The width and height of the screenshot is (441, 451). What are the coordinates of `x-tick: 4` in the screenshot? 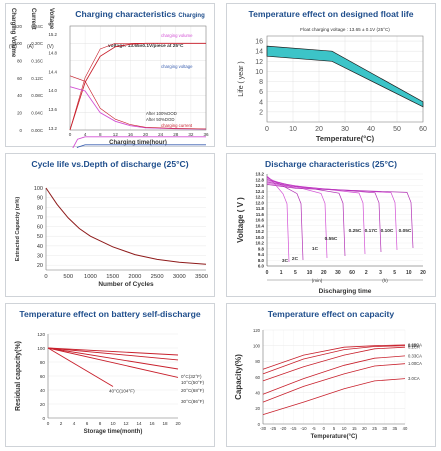 It's located at (74, 423).